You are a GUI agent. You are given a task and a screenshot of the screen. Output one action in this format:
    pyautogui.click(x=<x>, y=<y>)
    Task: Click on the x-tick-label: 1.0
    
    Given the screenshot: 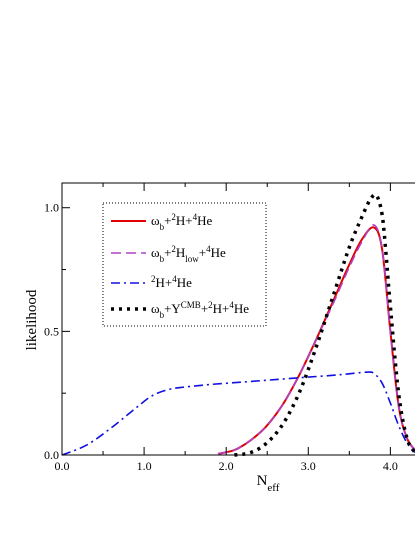 What is the action you would take?
    pyautogui.click(x=144, y=466)
    